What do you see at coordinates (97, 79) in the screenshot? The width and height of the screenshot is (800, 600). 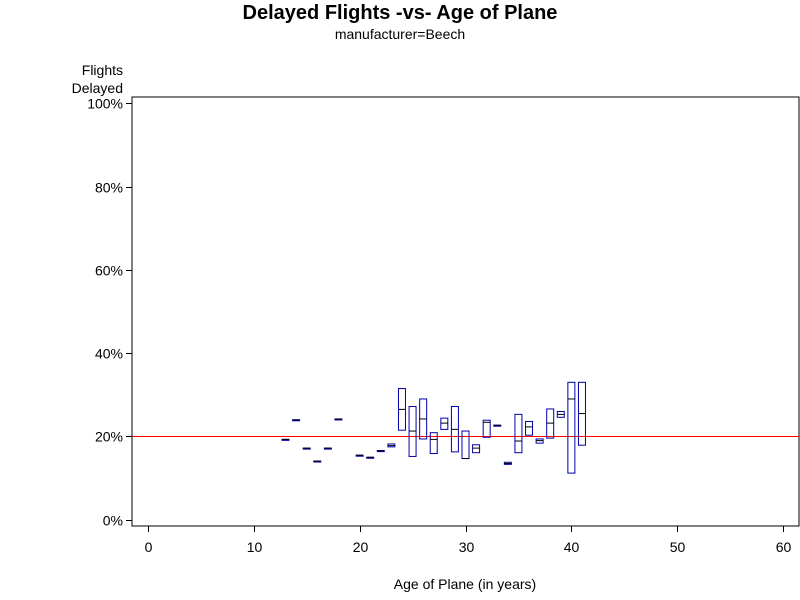 I see `y-axis-label: Flights Delayed` at bounding box center [97, 79].